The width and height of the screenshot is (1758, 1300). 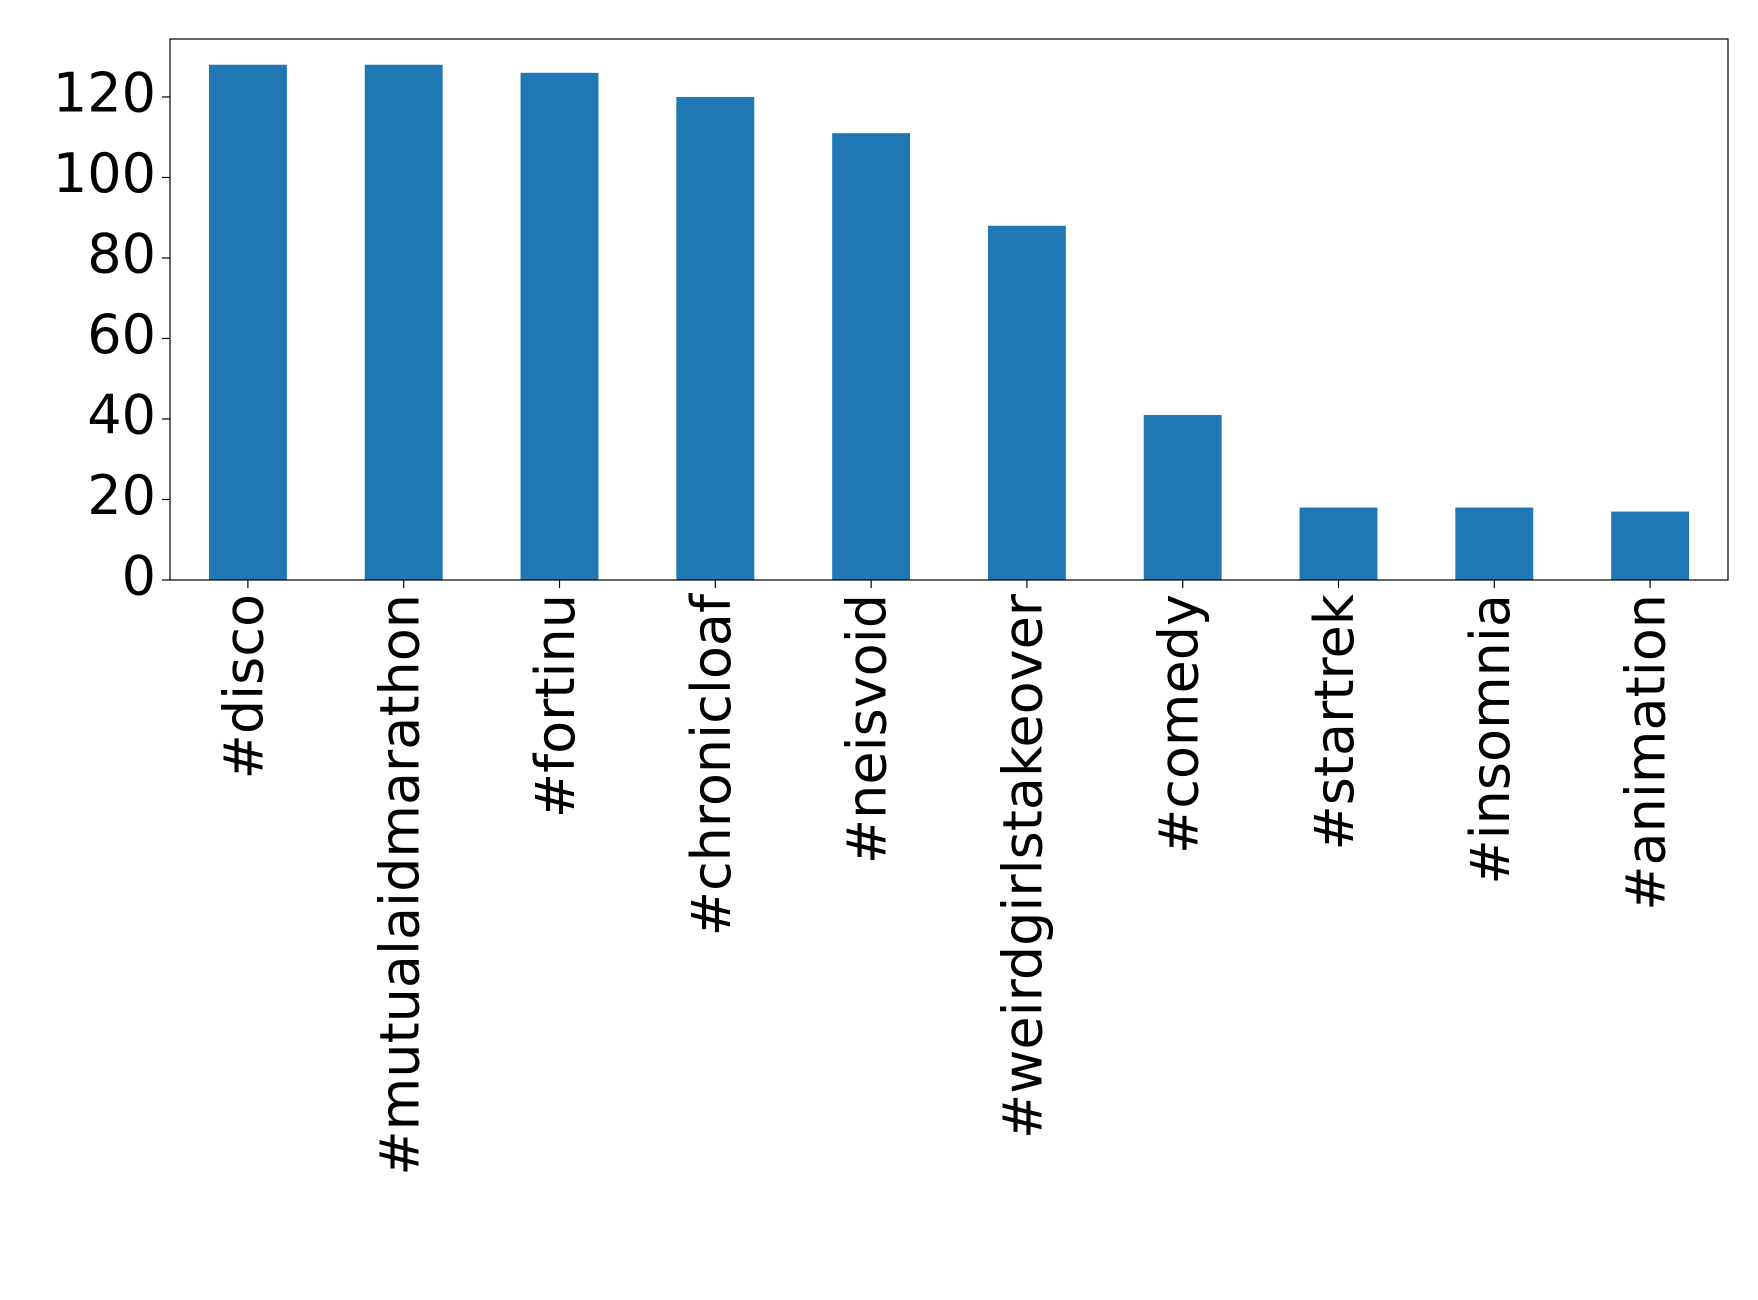 What do you see at coordinates (121, 254) in the screenshot?
I see `y-tick-label: 80` at bounding box center [121, 254].